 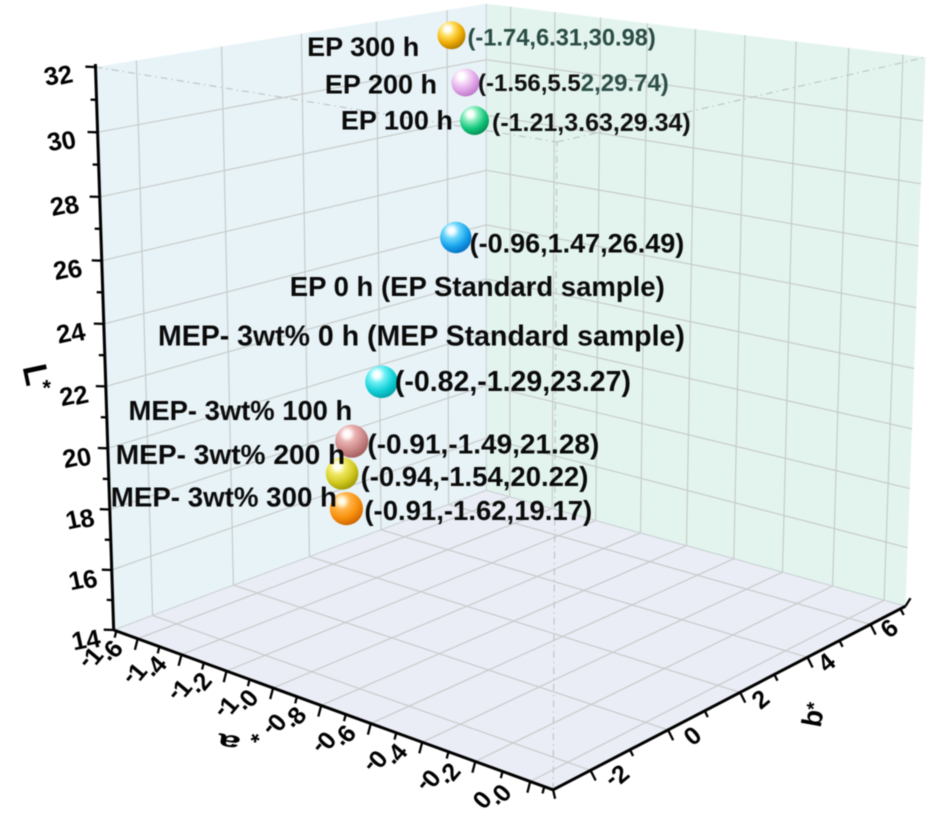 I want to click on svg-text: (-1.21,3.63,29.34), so click(x=591, y=123).